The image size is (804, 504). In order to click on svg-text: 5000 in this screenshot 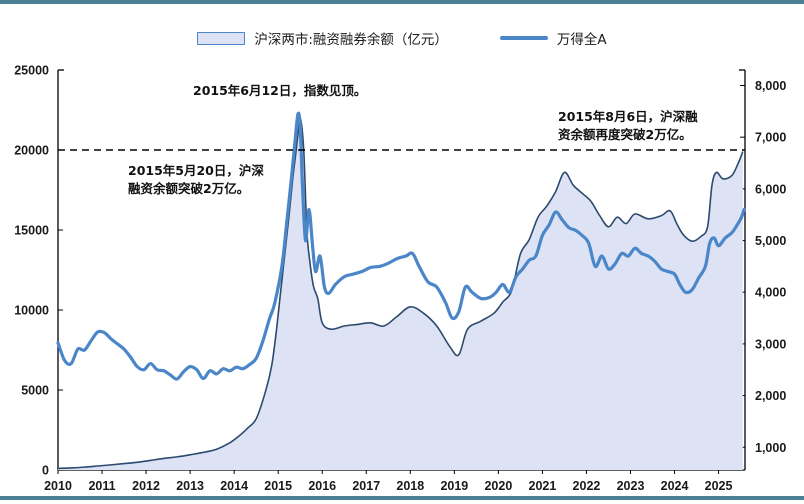, I will do `click(35, 391)`.